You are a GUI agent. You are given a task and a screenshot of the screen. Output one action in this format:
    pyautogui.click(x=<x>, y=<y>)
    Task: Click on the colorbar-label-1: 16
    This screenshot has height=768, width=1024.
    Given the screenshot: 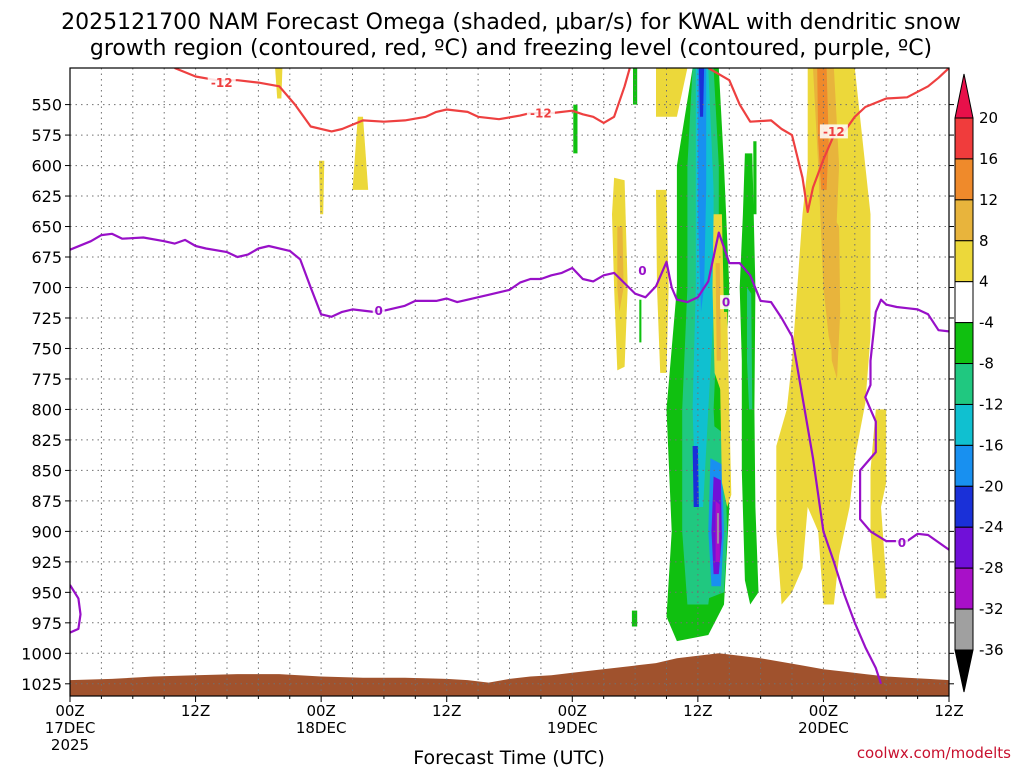 What is the action you would take?
    pyautogui.click(x=988, y=159)
    